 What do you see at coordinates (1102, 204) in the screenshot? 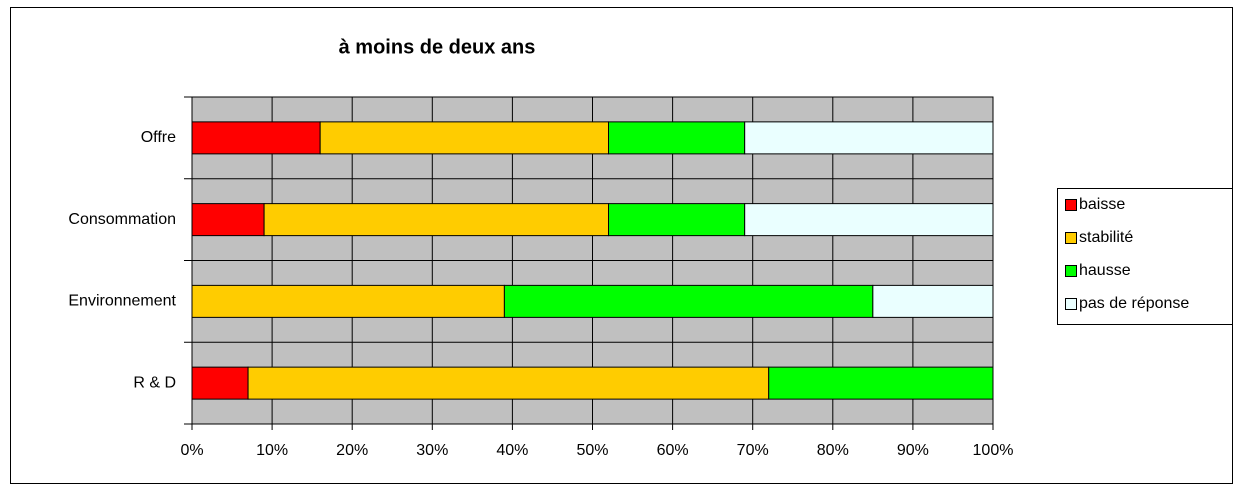
I see `legend-label: baisse` at bounding box center [1102, 204].